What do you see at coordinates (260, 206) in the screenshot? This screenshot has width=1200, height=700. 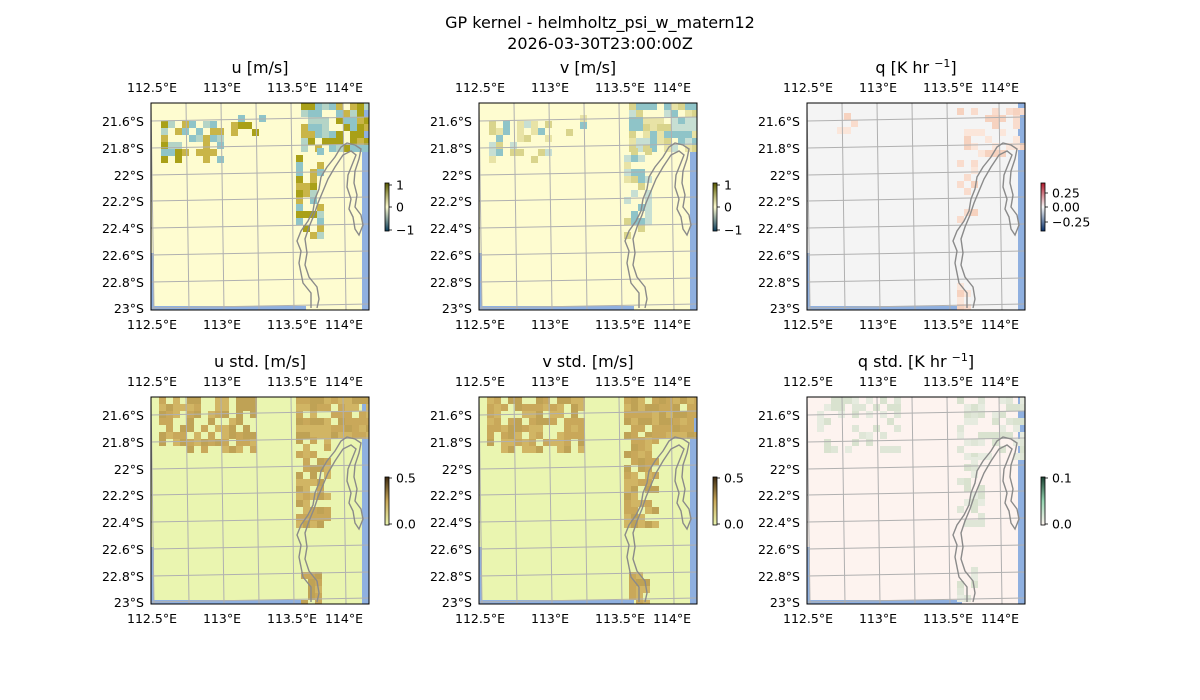 I see `panel-frame` at bounding box center [260, 206].